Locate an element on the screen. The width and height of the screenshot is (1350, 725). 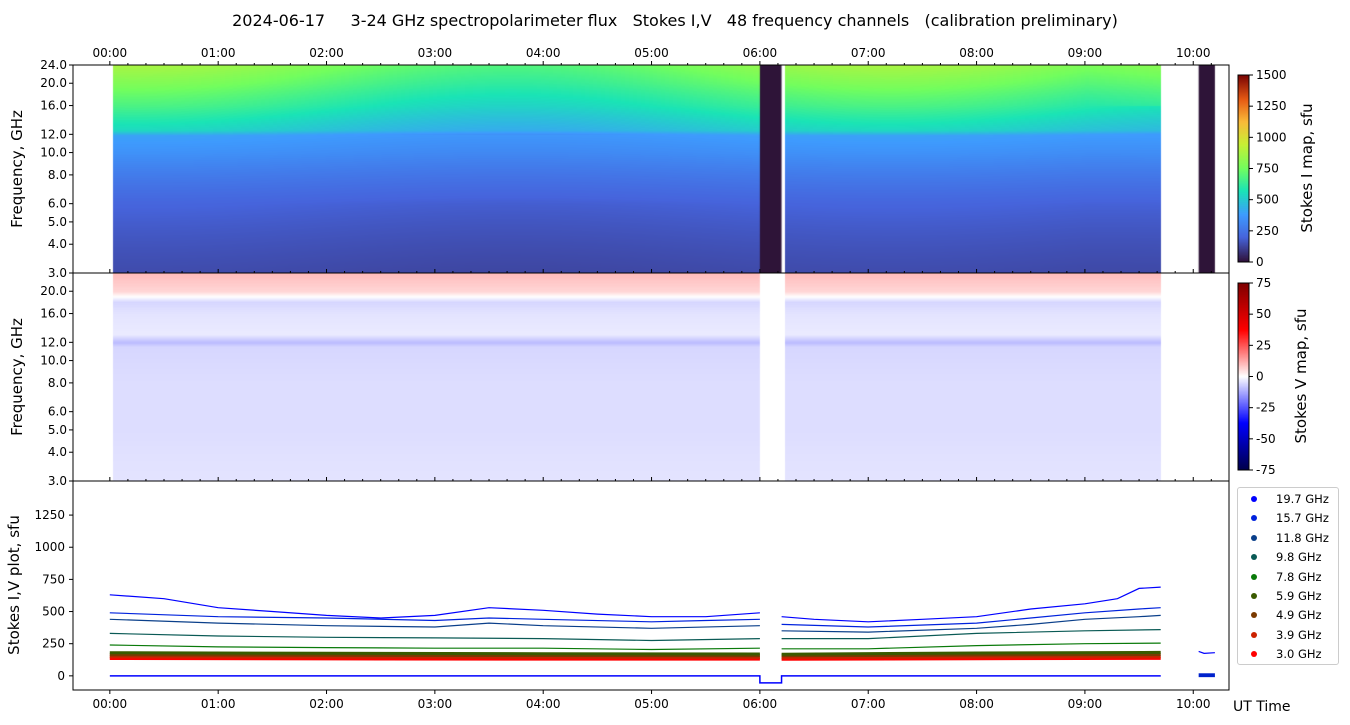
top-time-tick-label: 06:00 is located at coordinates (760, 53).